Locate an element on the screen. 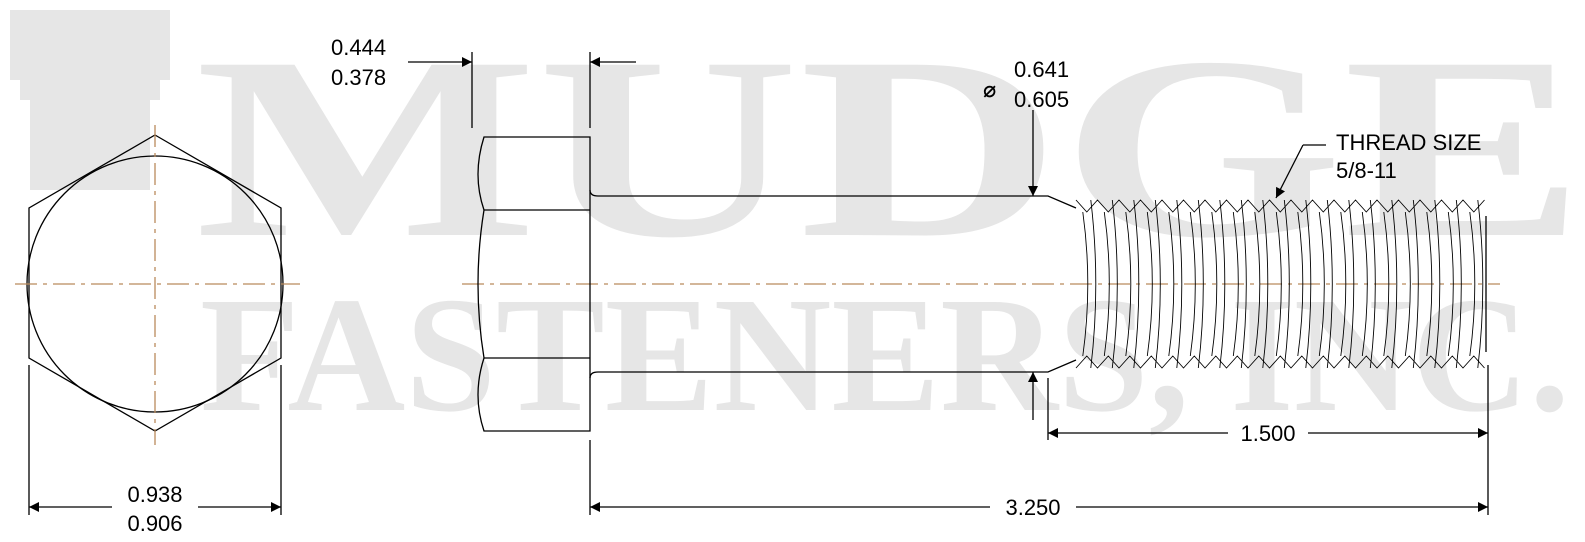 Image resolution: width=1585 pixels, height=542 pixels. thread-profile-top is located at coordinates (1280, 206).